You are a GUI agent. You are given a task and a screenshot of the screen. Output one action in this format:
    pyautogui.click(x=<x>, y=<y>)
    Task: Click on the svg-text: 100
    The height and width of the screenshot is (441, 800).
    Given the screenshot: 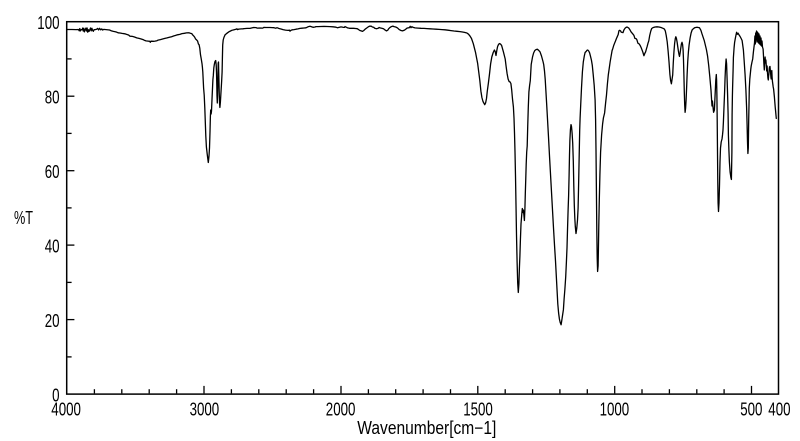 What is the action you would take?
    pyautogui.click(x=48, y=23)
    